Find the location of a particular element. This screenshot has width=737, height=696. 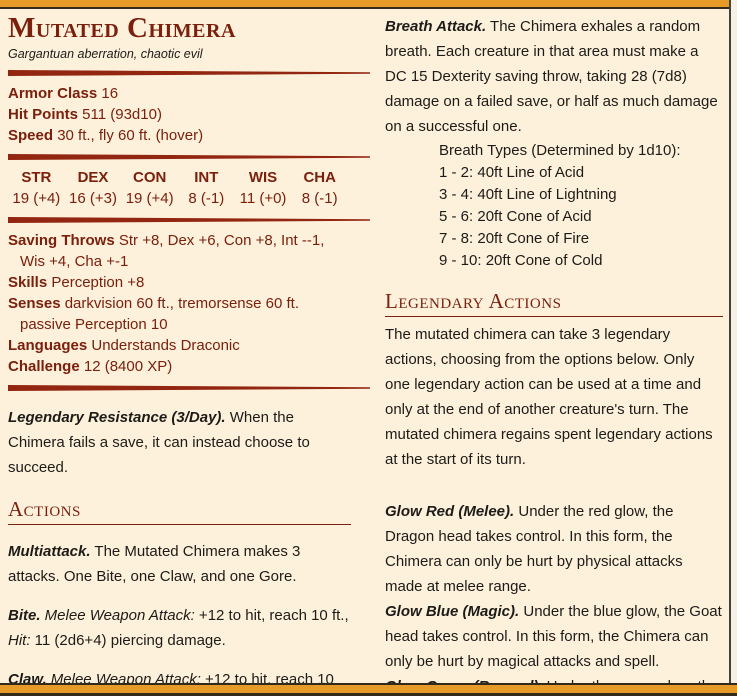

attack-type: Melee Weapon Attack: is located at coordinates (117, 615).